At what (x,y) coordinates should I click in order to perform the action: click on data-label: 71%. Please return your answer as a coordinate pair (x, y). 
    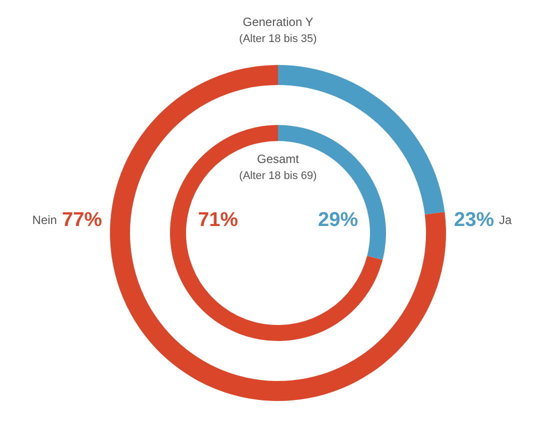
    Looking at the image, I should click on (218, 220).